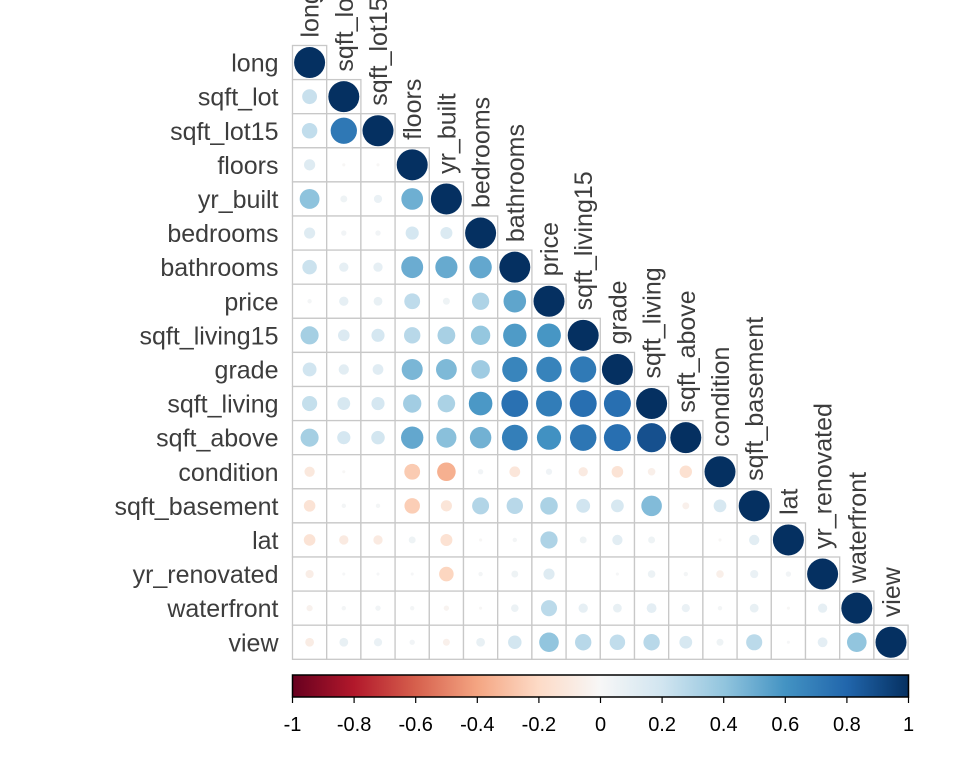 This screenshot has width=960, height=768. What do you see at coordinates (785, 725) in the screenshot?
I see `colorbar-tick-label: 0.6` at bounding box center [785, 725].